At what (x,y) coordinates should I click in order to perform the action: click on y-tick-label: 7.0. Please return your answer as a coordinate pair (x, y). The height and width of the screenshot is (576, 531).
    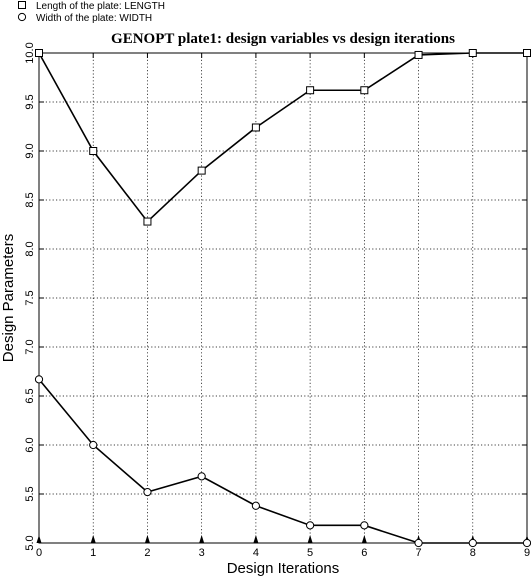
    Looking at the image, I should click on (30, 346).